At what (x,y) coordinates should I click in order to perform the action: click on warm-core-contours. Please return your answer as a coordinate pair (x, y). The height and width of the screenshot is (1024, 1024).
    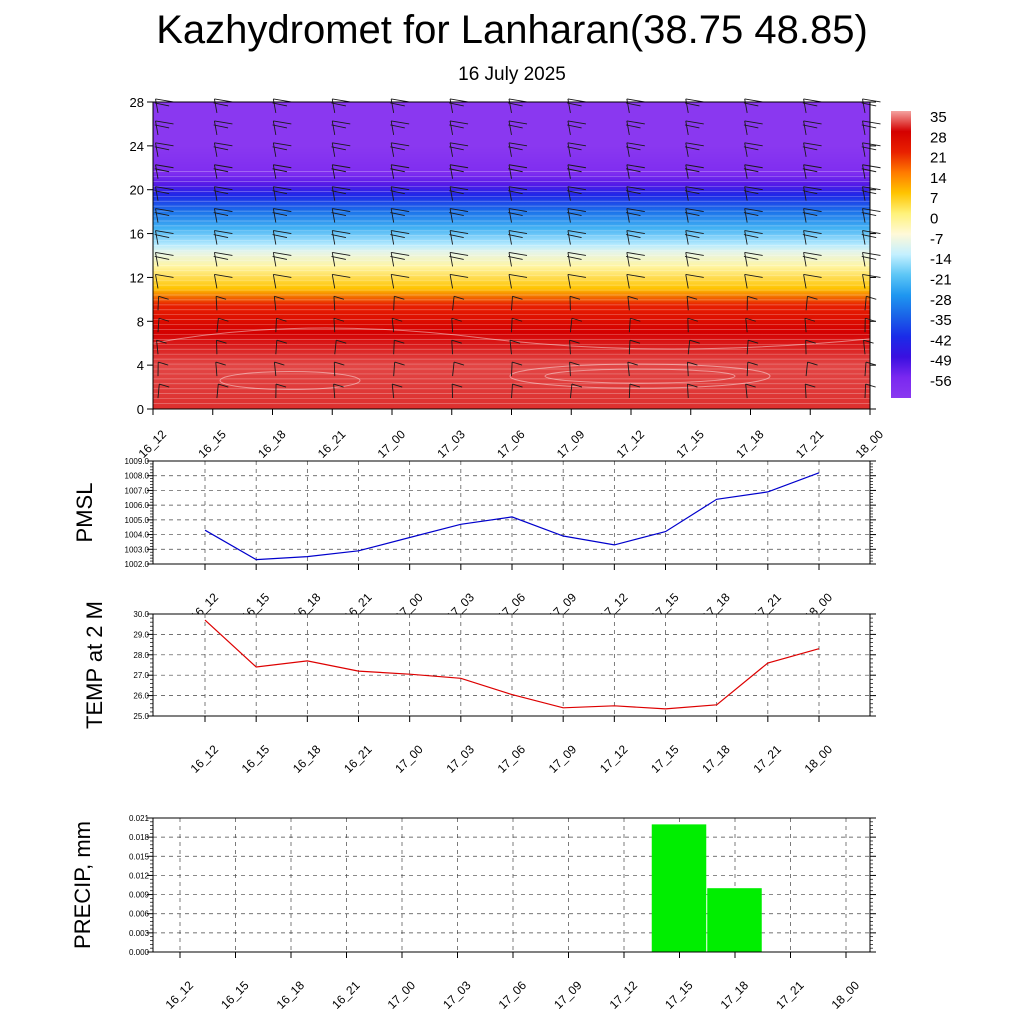
    Looking at the image, I should click on (511, 358).